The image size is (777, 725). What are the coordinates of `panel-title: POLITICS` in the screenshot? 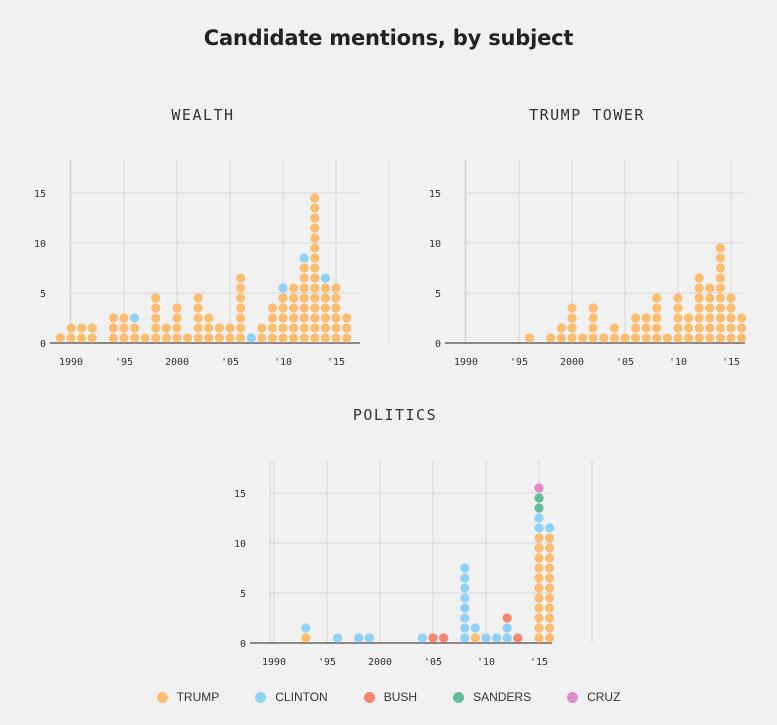 It's located at (395, 415).